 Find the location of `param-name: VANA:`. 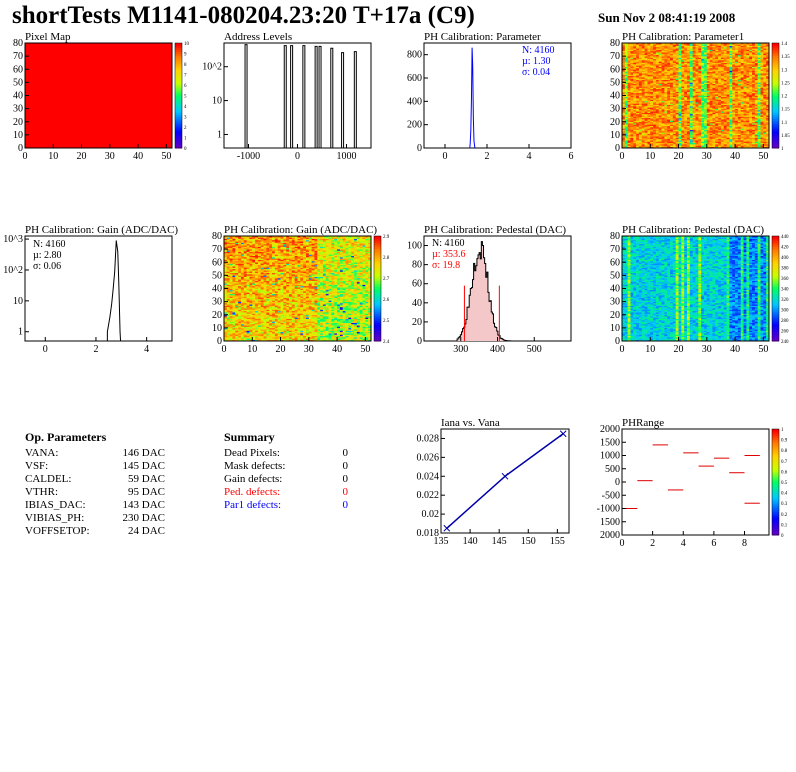

param-name: VANA: is located at coordinates (42, 453).